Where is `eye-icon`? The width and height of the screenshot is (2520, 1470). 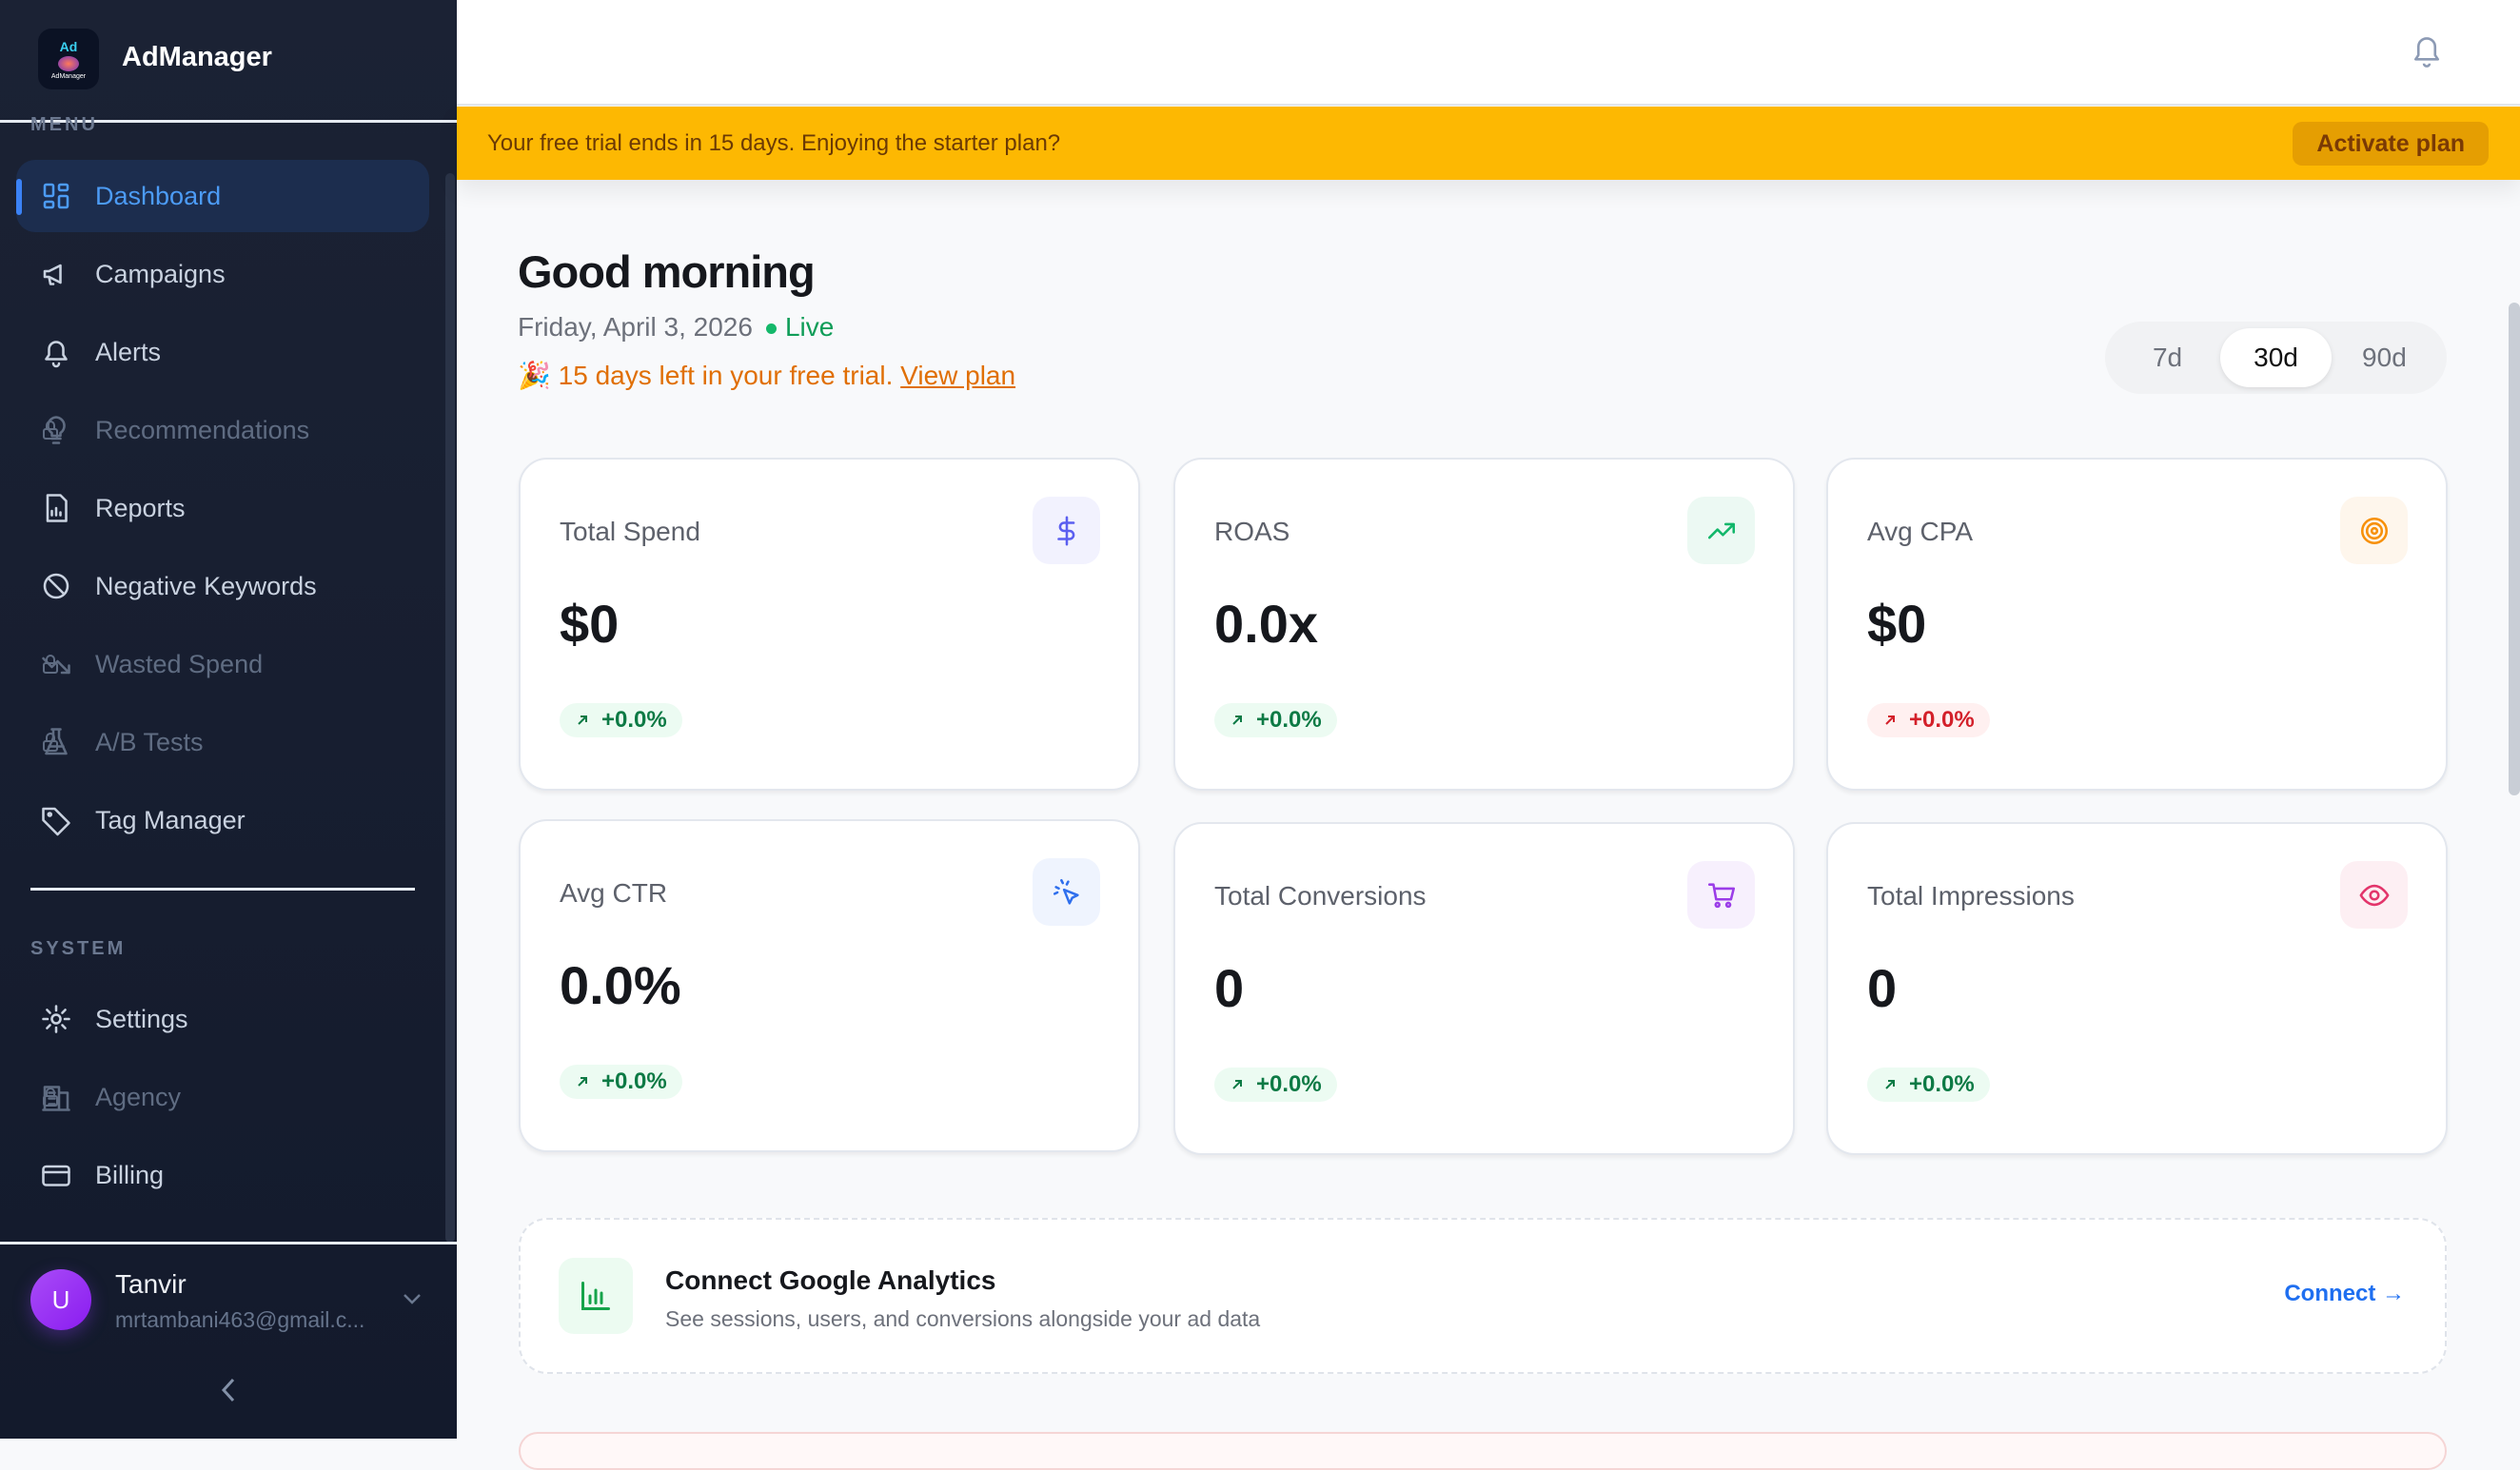 eye-icon is located at coordinates (2374, 895).